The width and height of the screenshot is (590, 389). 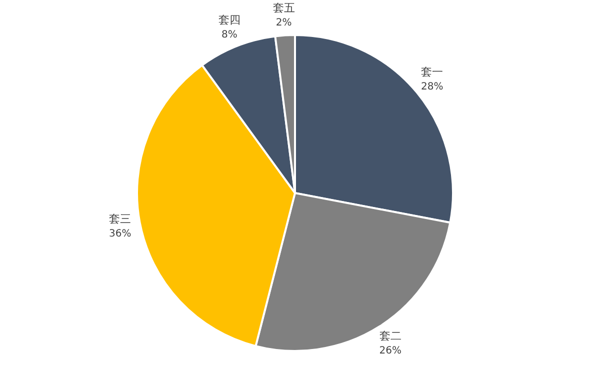 I want to click on slice-label: 套三, so click(x=120, y=219).